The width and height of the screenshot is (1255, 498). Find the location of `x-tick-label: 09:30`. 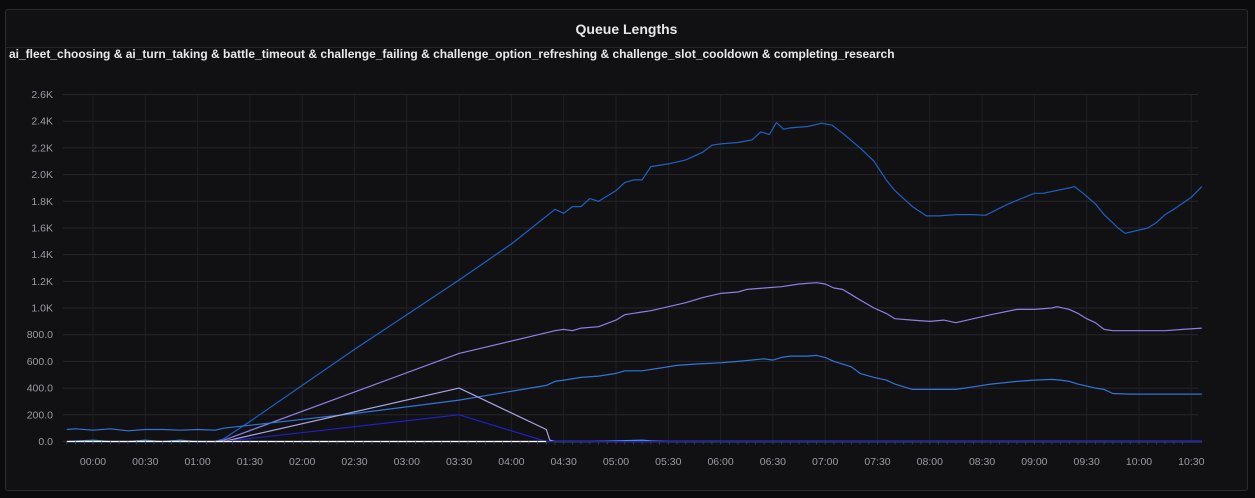

x-tick-label: 09:30 is located at coordinates (1087, 462).